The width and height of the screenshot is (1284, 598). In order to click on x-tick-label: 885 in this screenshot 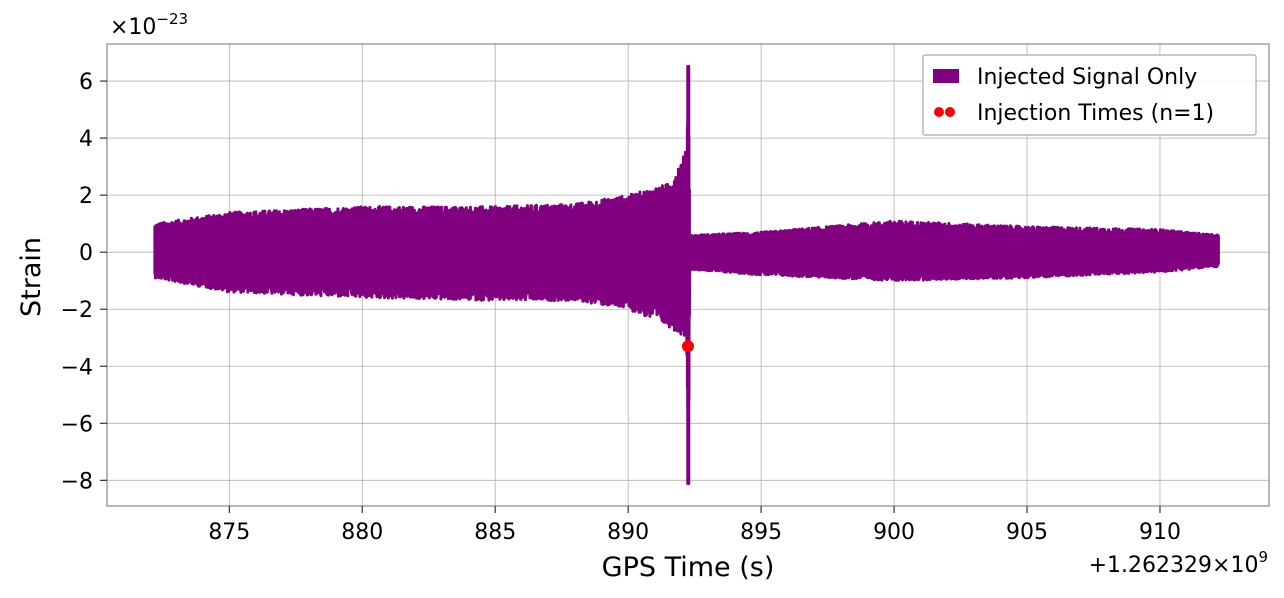, I will do `click(495, 532)`.